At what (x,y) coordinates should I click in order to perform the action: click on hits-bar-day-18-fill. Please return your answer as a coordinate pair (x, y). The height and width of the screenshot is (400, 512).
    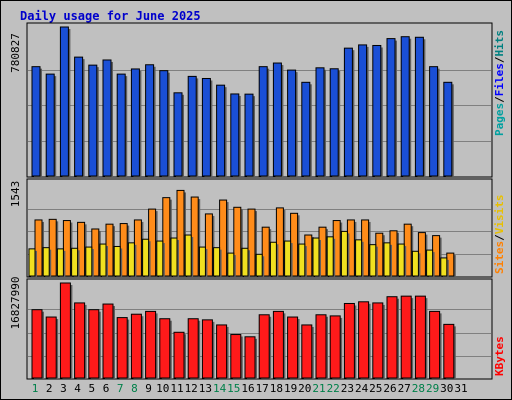
    Looking at the image, I should click on (277, 119).